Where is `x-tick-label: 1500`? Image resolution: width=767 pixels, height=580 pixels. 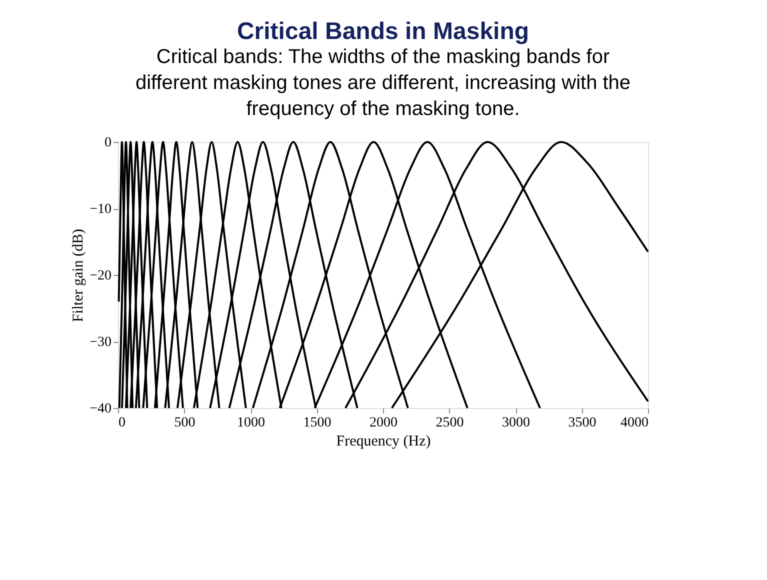
x-tick-label: 1500 is located at coordinates (317, 423).